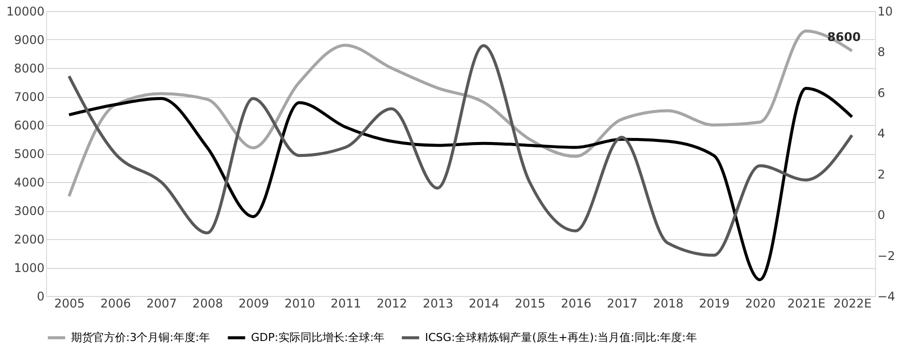  I want to click on y-tick-label: 7000, so click(29, 97).